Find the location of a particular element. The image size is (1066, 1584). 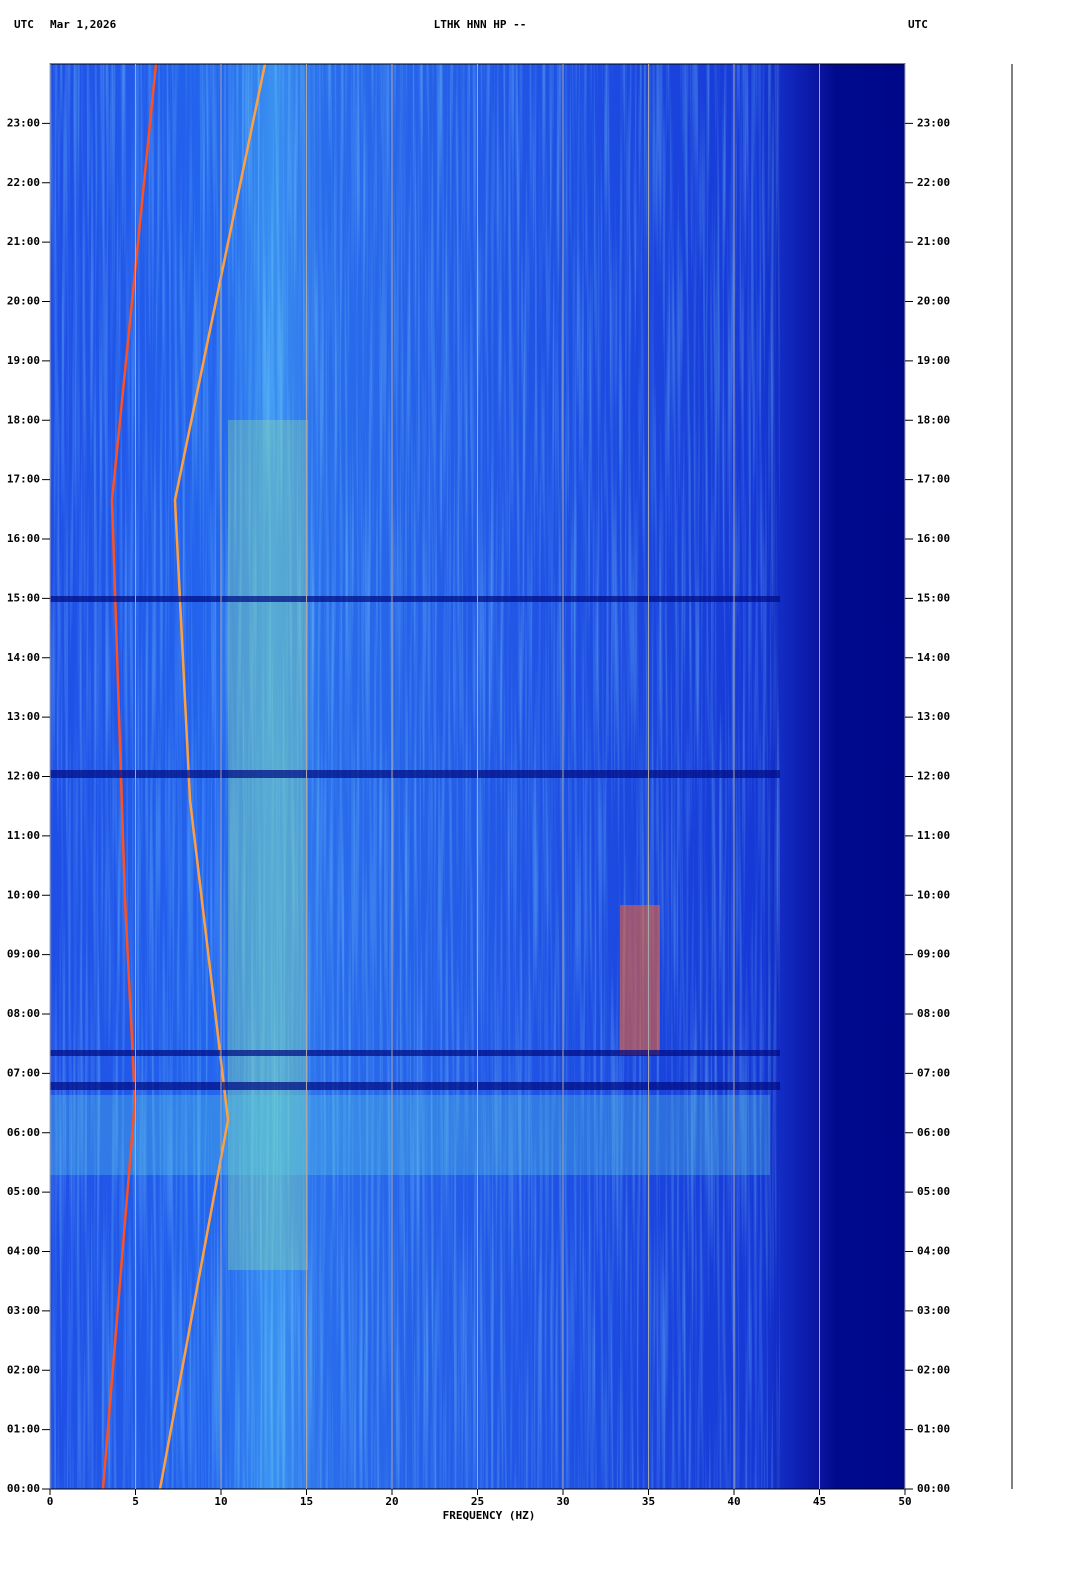

date-label: Mar 1,2026 is located at coordinates (83, 24).